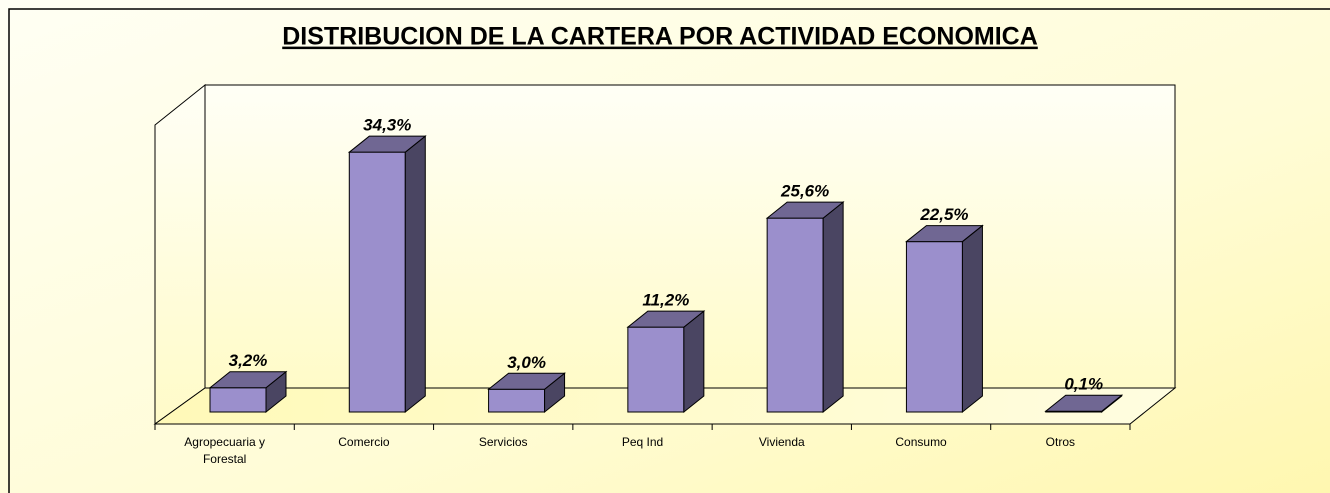 Image resolution: width=1330 pixels, height=493 pixels. Describe the element at coordinates (387, 125) in the screenshot. I see `value-label: 34,3%` at that location.